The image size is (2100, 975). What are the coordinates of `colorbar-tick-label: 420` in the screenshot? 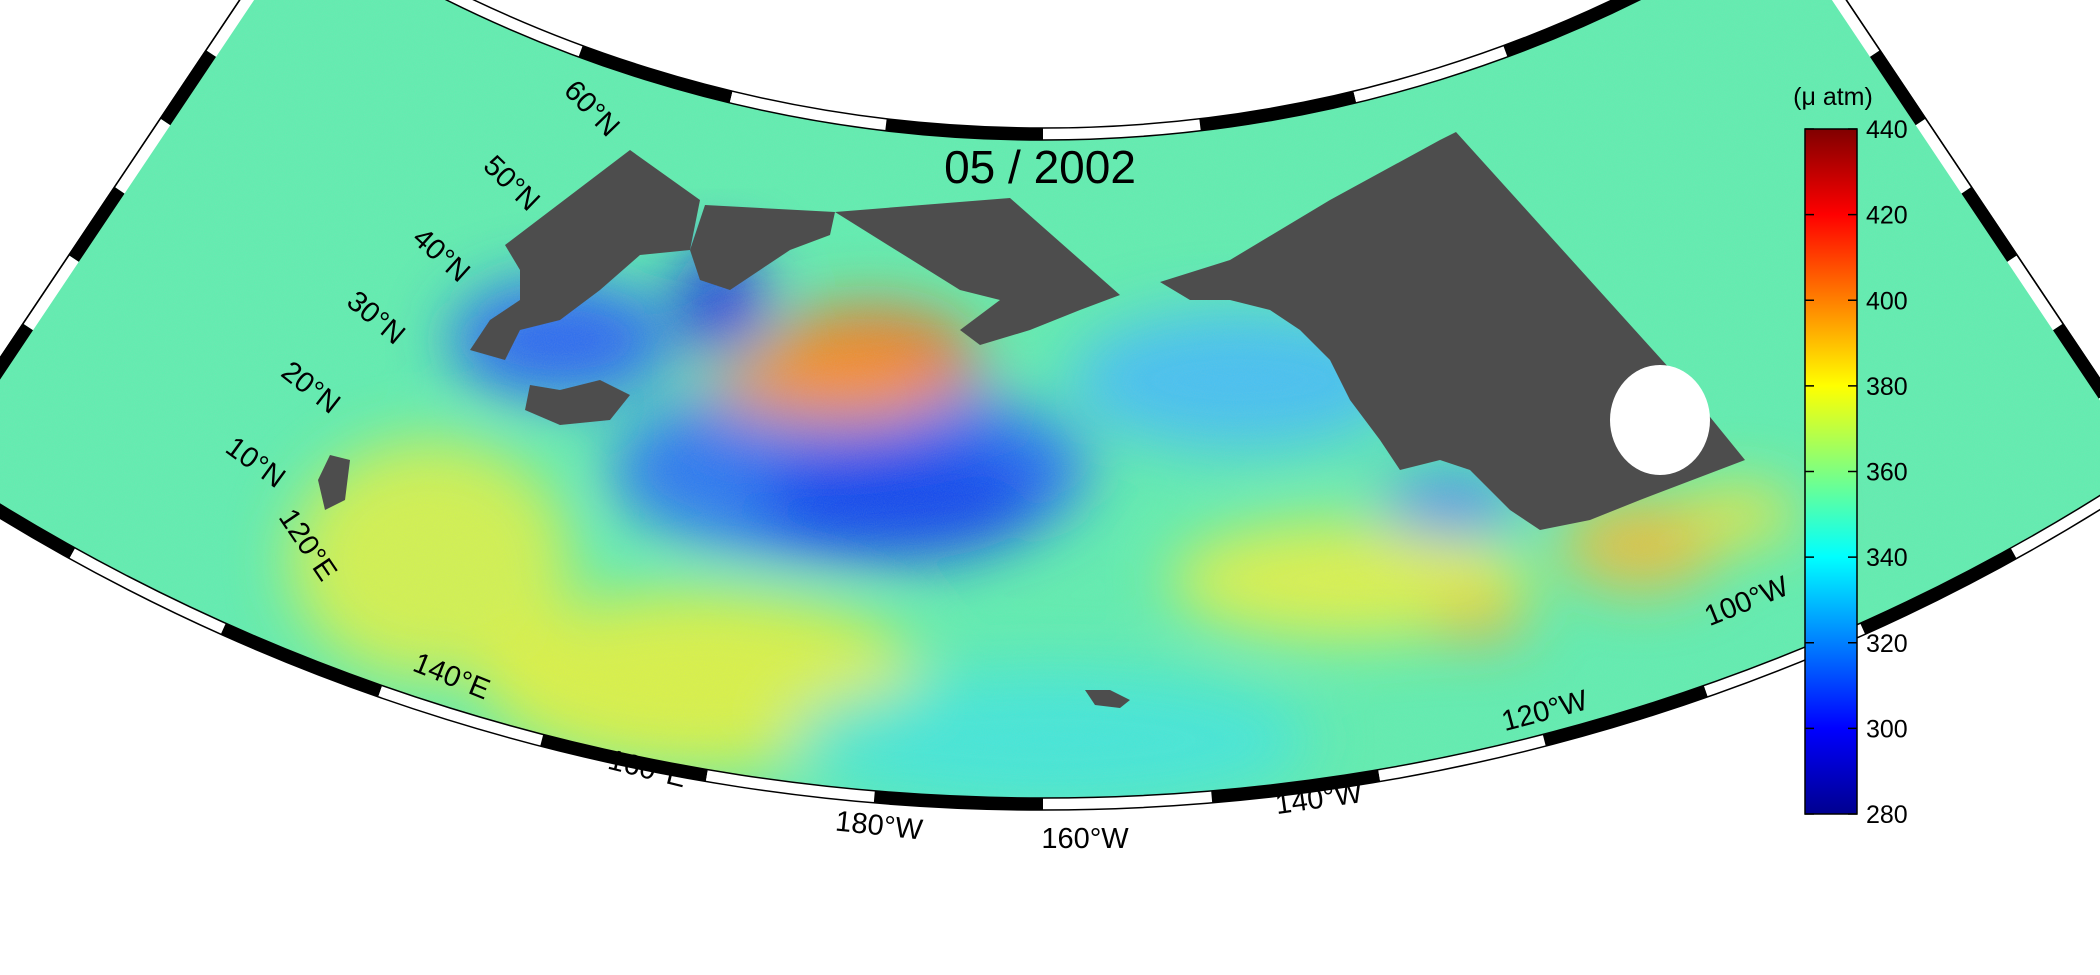 It's located at (1887, 216).